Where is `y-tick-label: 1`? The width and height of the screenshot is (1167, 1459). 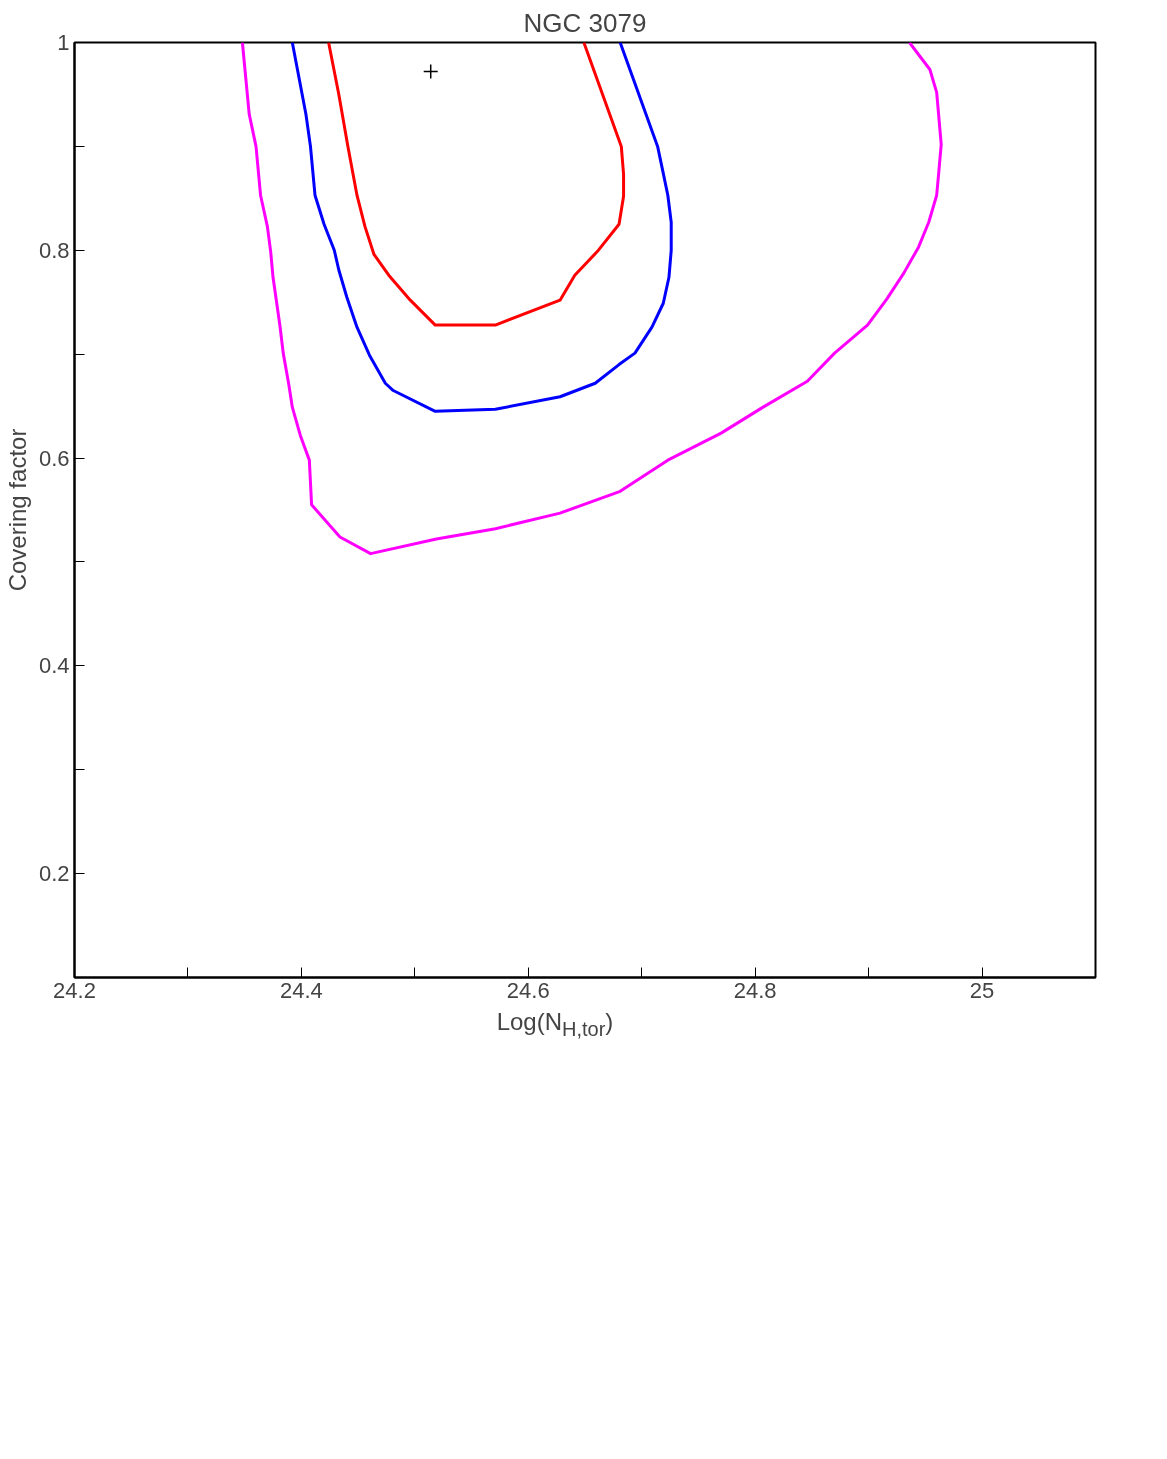 y-tick-label: 1 is located at coordinates (63, 42).